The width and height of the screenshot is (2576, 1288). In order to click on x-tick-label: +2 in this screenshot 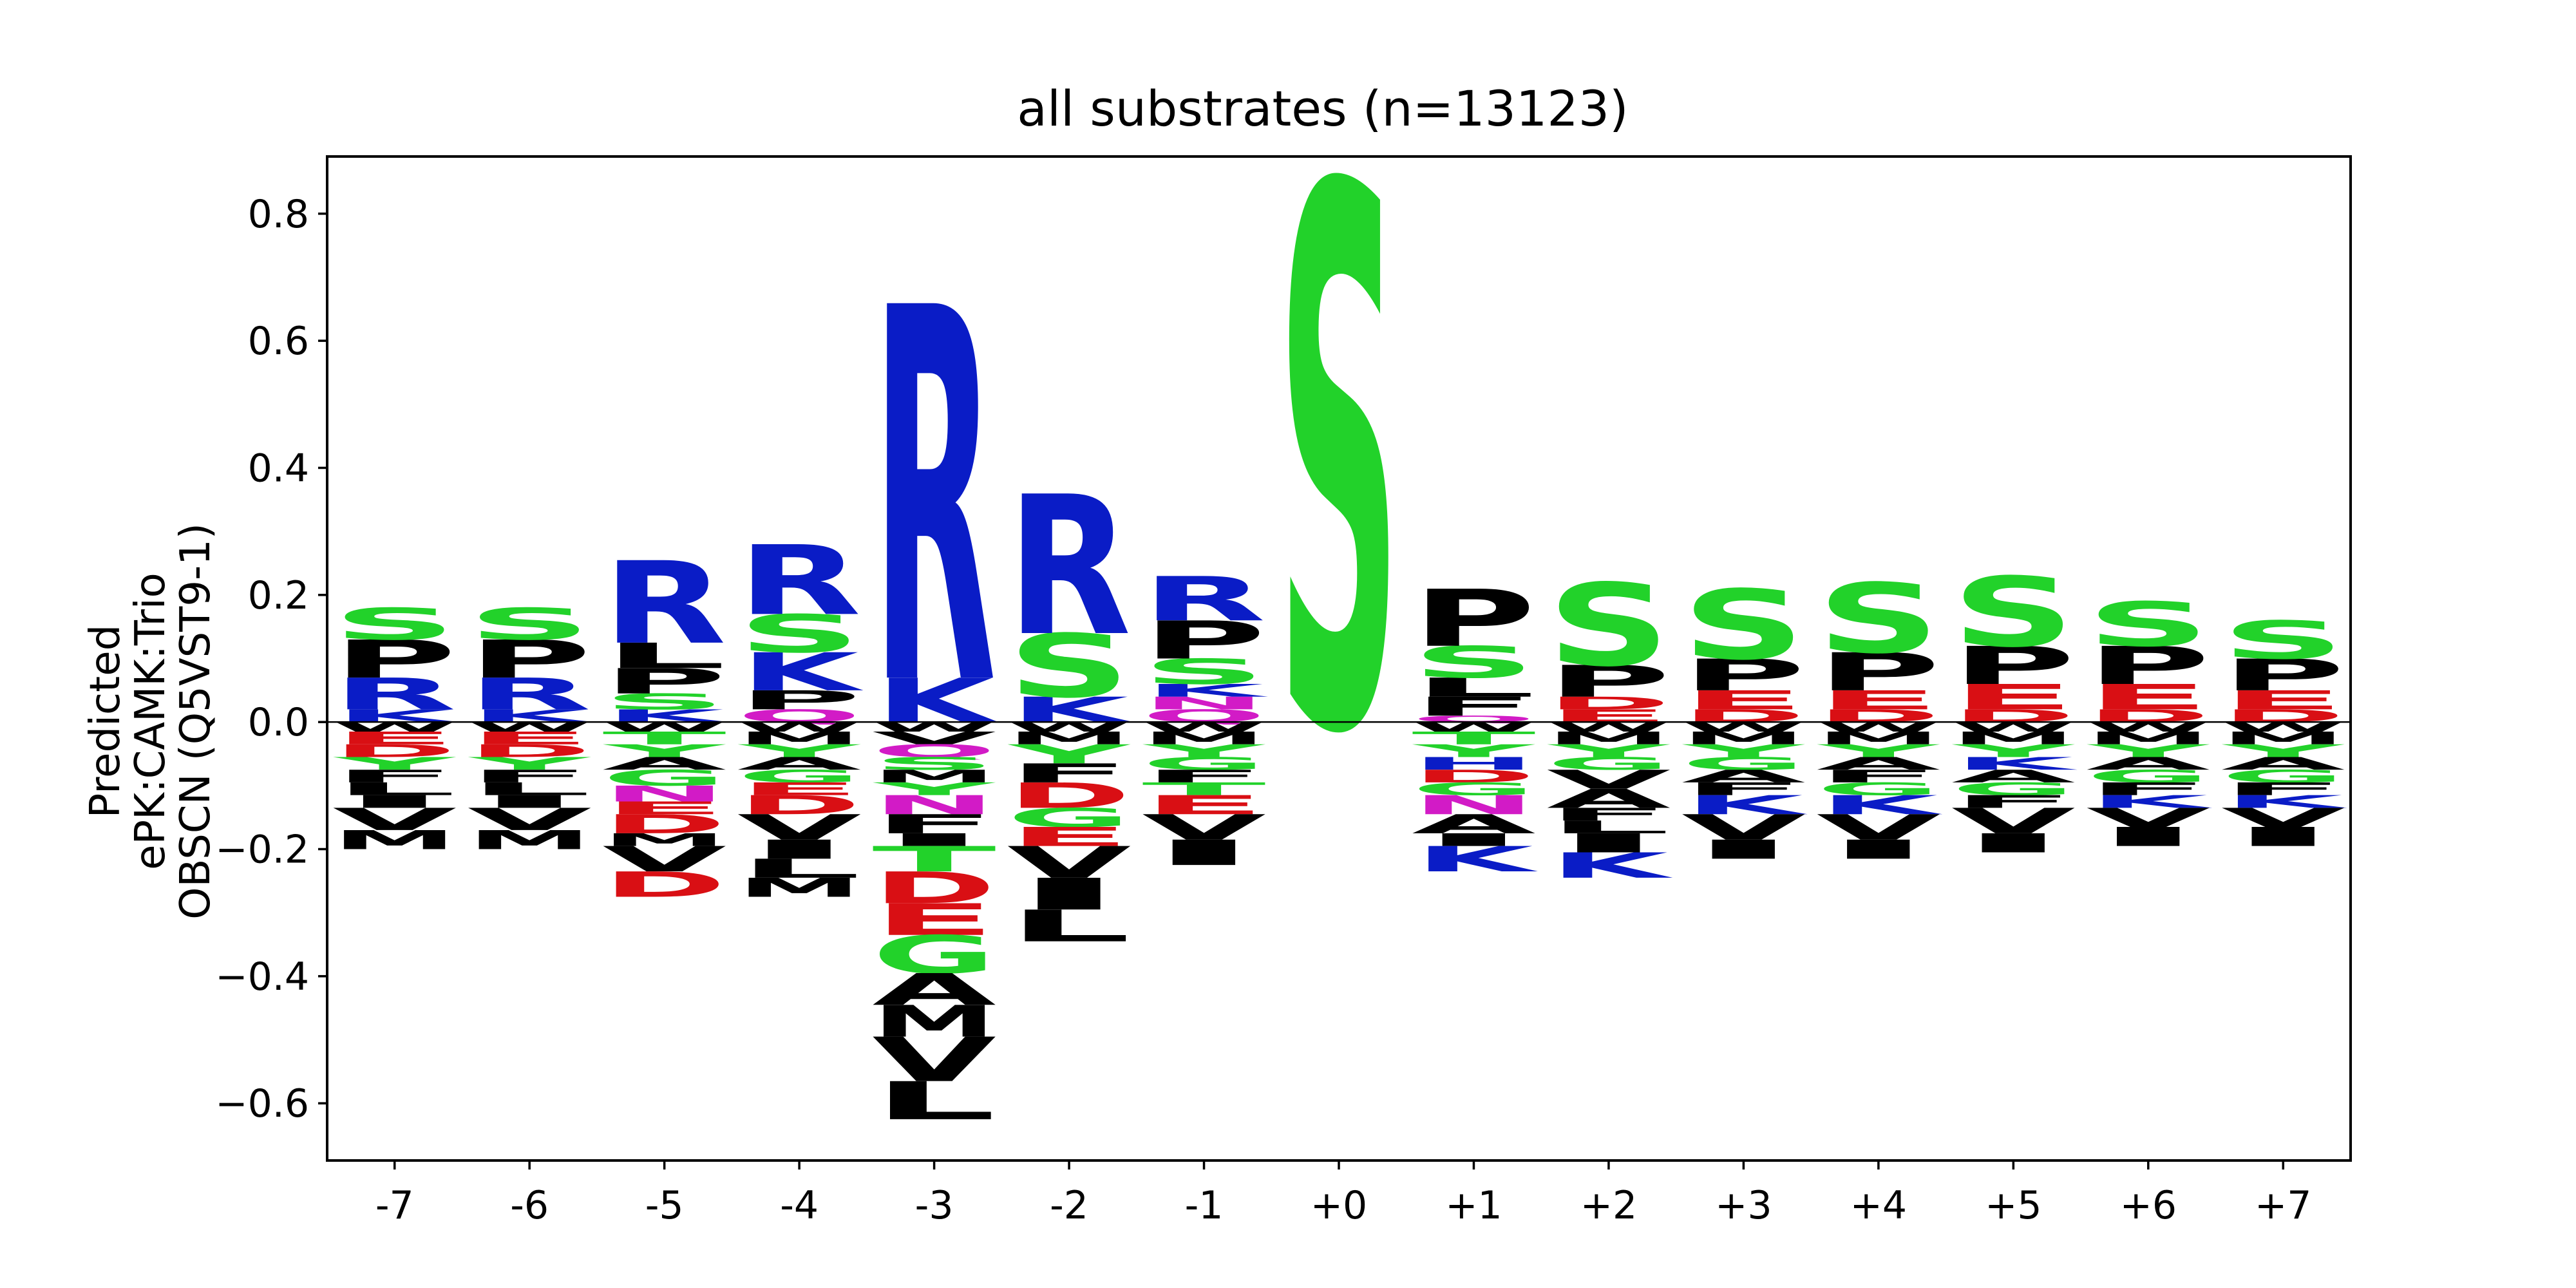, I will do `click(1609, 1205)`.